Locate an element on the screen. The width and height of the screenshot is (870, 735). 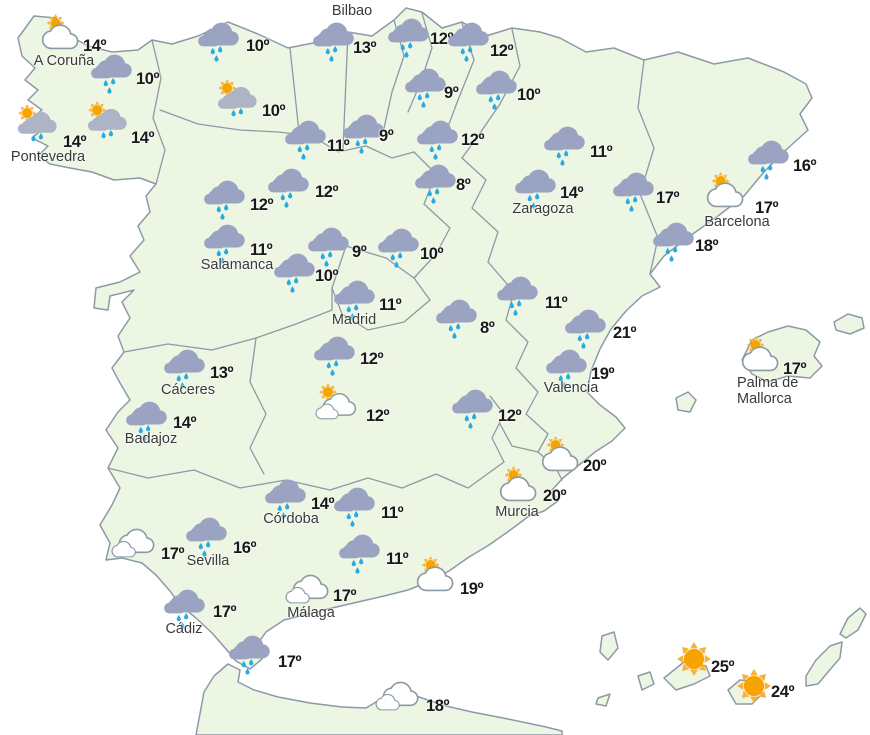
city-label: Córdoba is located at coordinates (291, 519).